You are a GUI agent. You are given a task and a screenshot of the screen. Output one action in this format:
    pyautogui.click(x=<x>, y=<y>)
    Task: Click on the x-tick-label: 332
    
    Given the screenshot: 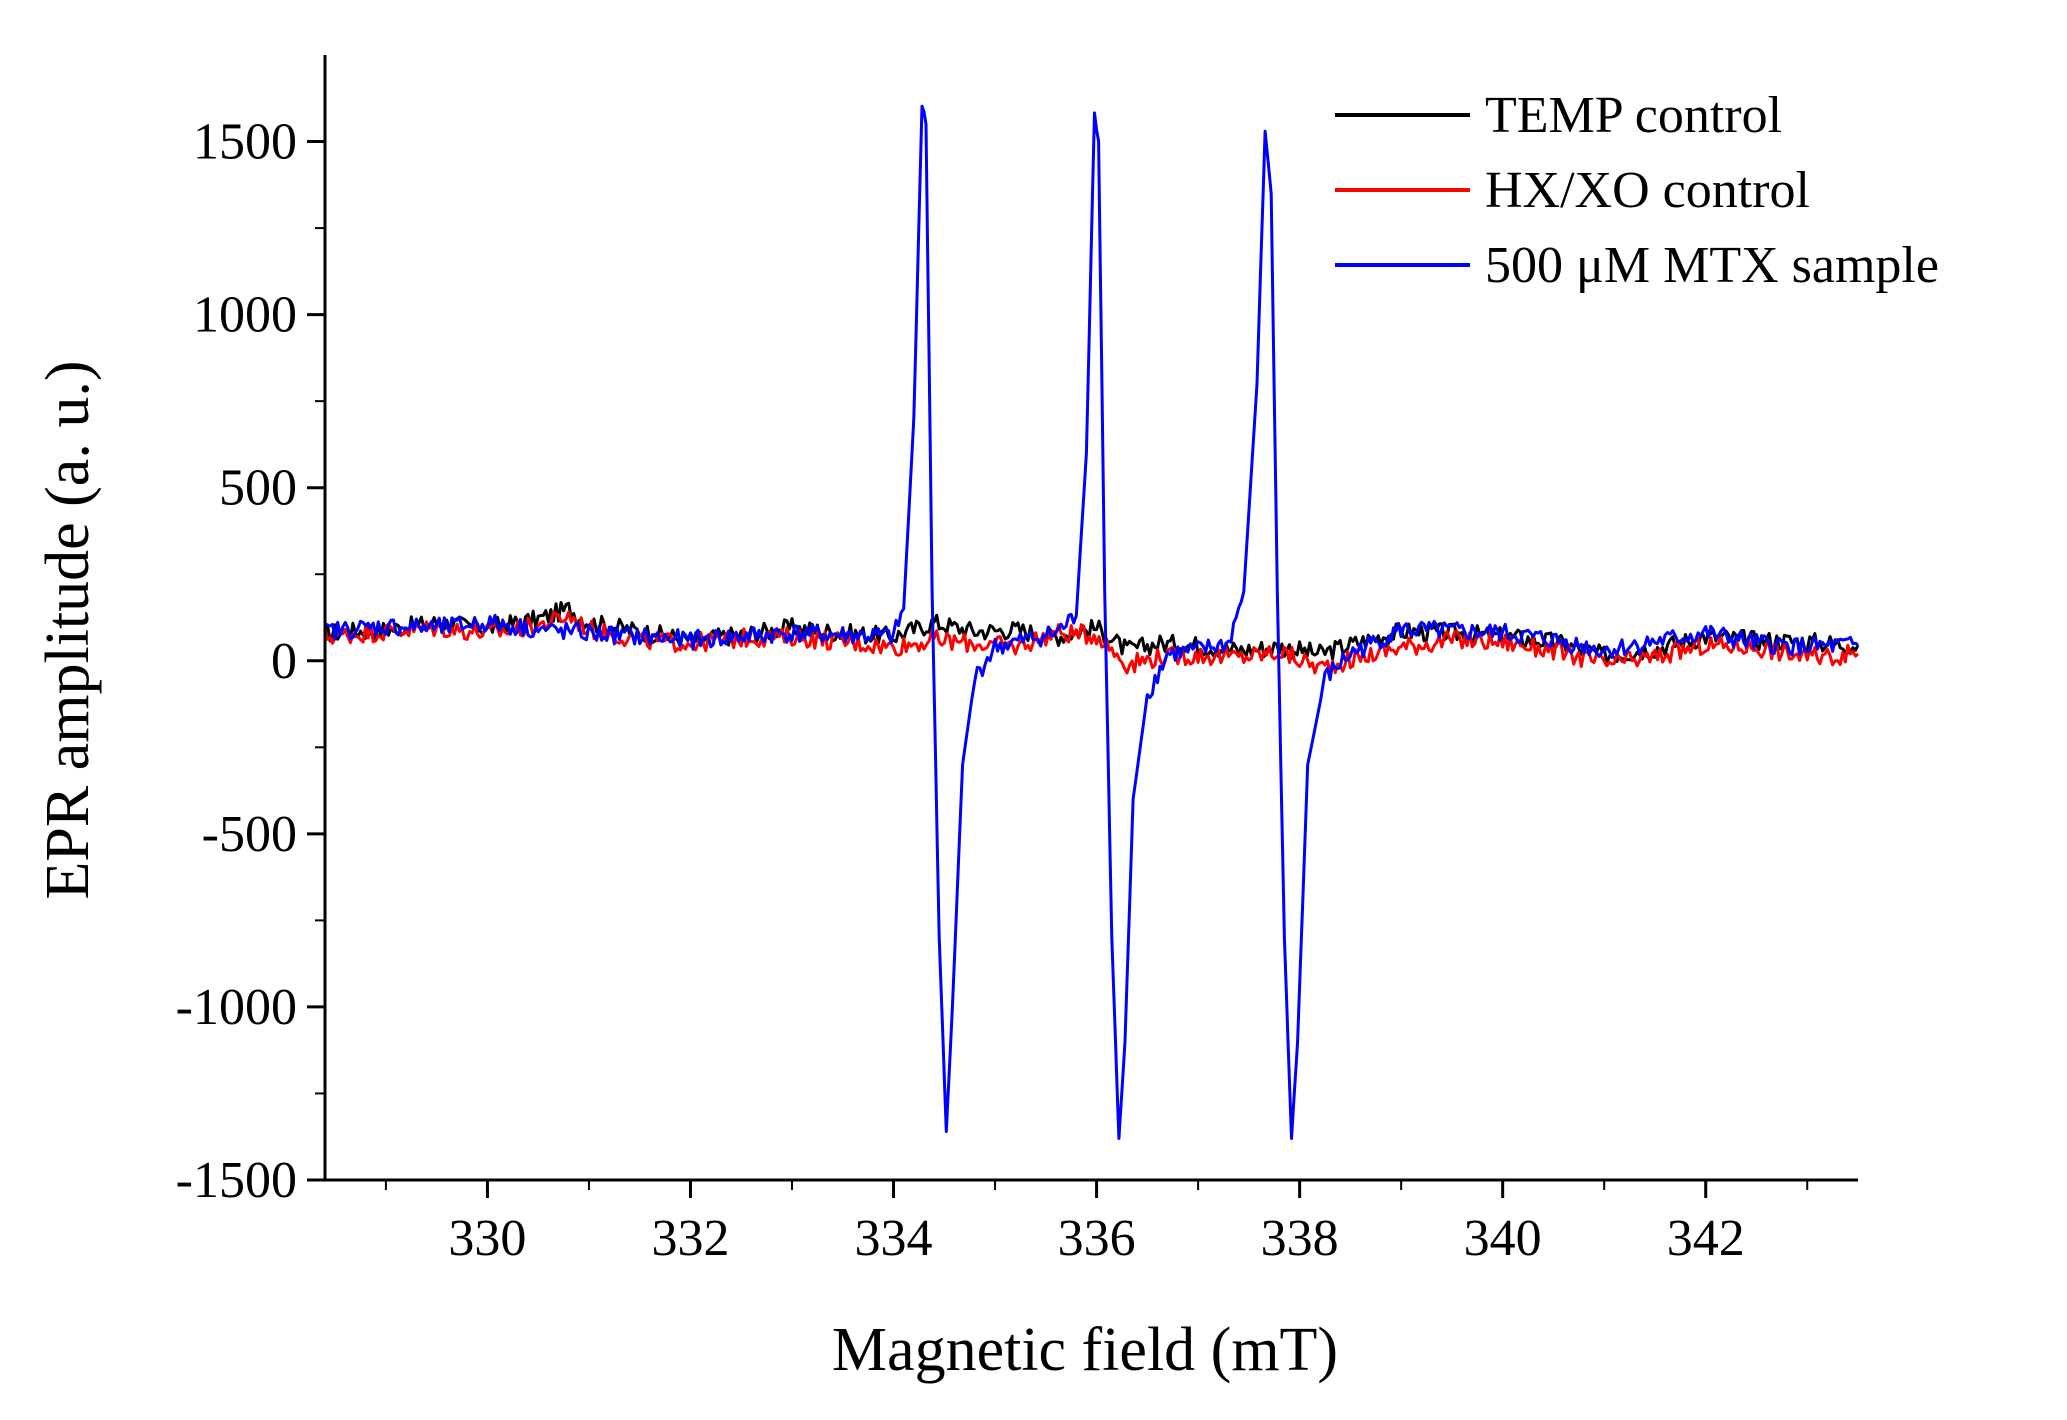 What is the action you would take?
    pyautogui.click(x=690, y=1238)
    